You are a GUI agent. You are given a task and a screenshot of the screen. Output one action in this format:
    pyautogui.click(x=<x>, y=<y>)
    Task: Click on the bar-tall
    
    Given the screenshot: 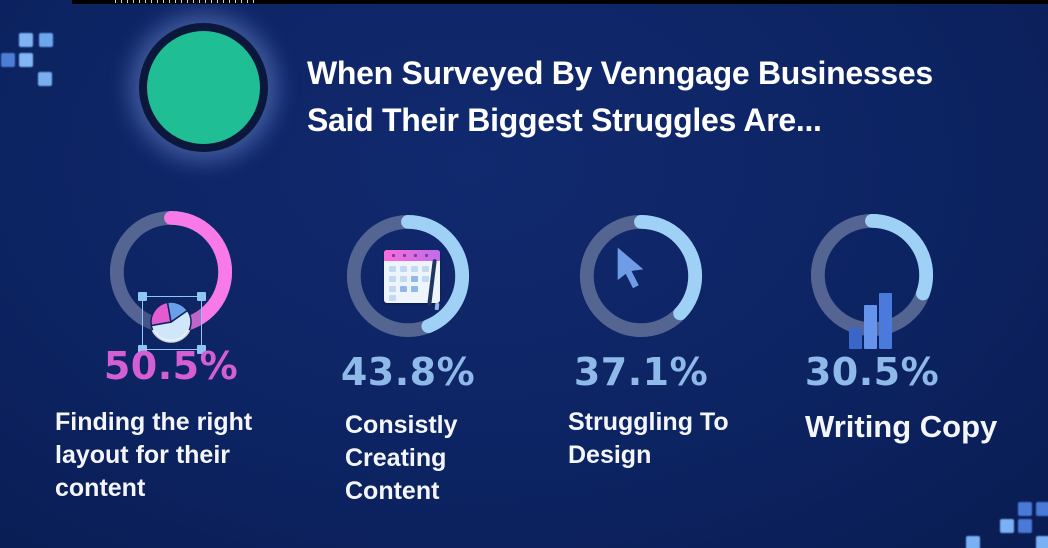 What is the action you would take?
    pyautogui.click(x=885, y=321)
    